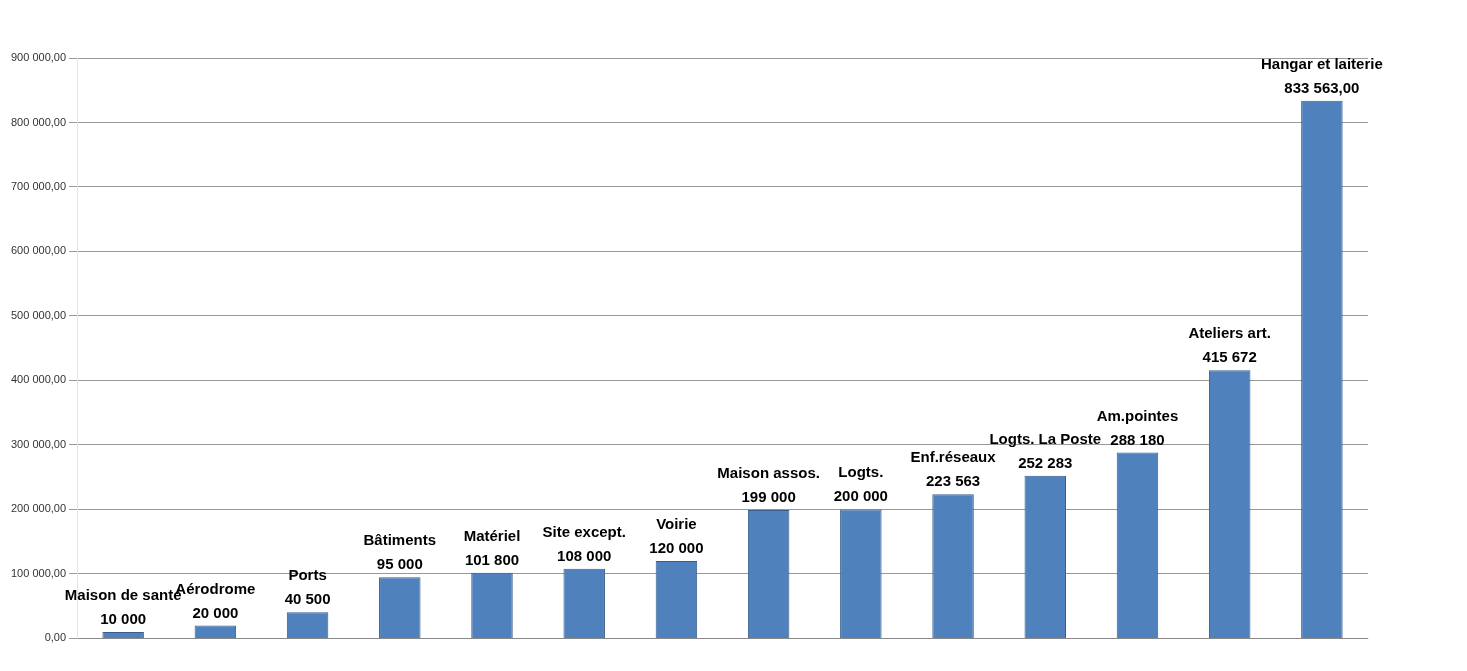 The image size is (1467, 671). Describe the element at coordinates (399, 564) in the screenshot. I see `data-label: 95 000` at that location.